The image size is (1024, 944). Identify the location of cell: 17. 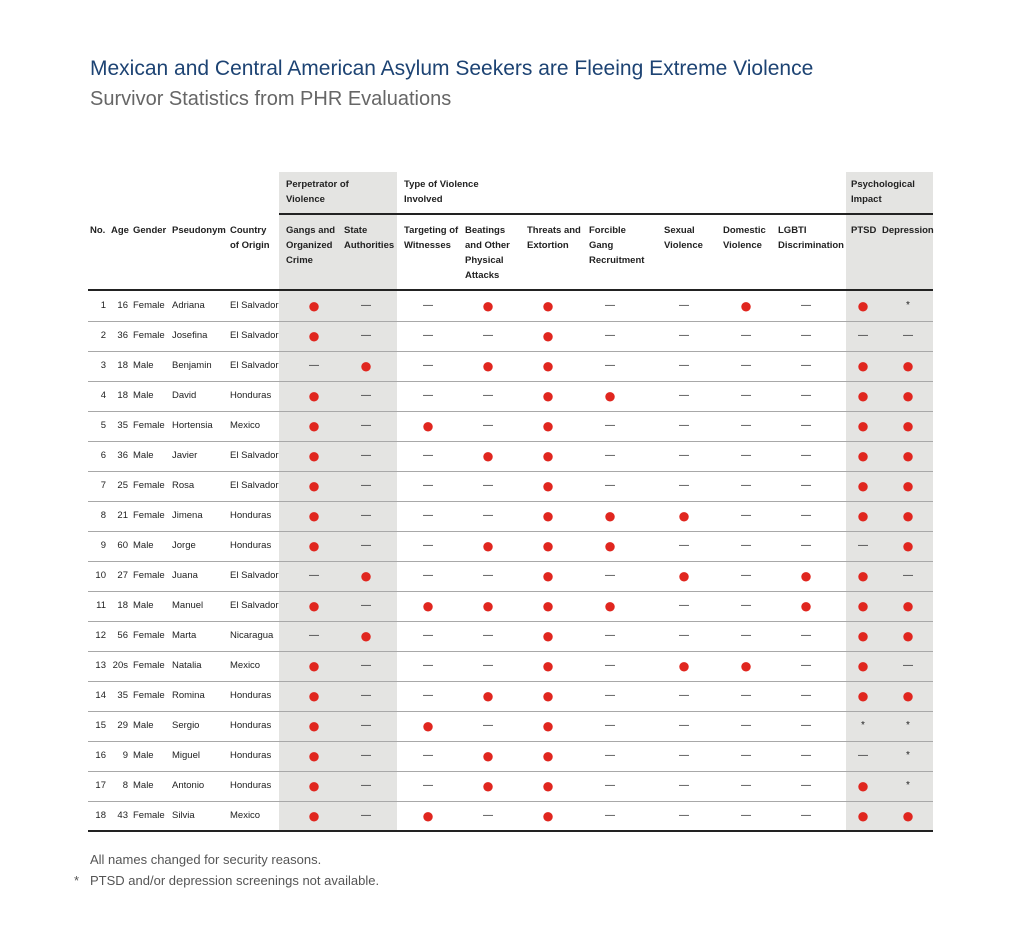
(100, 785).